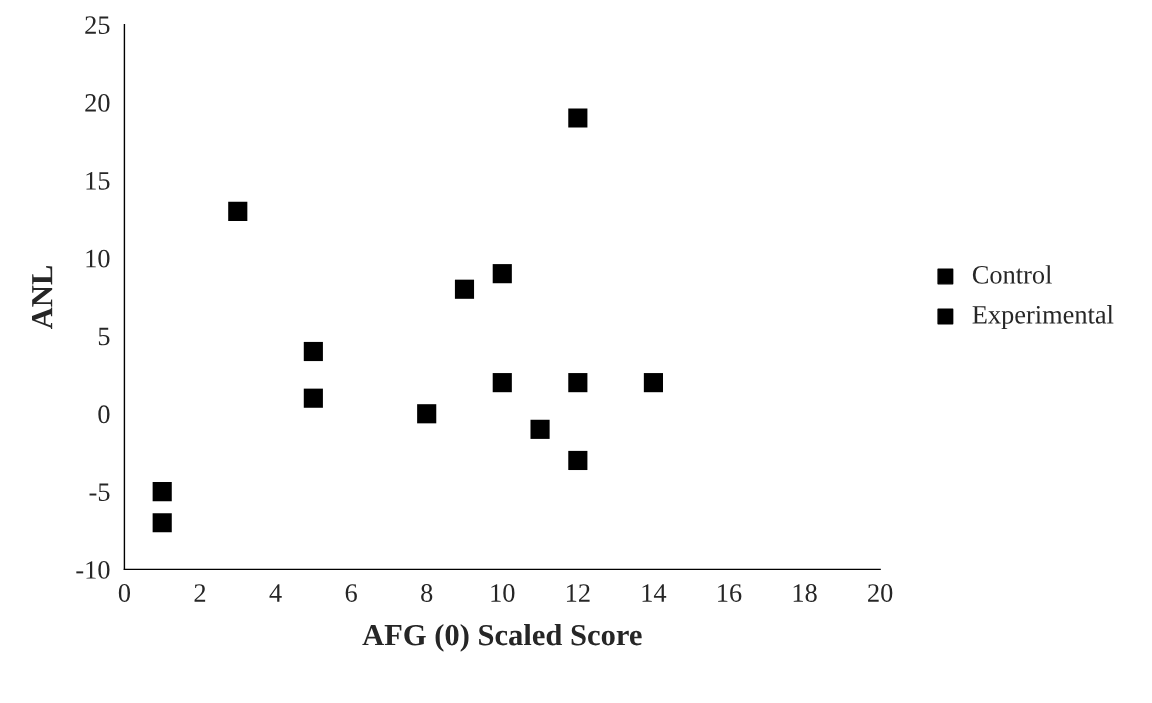 This screenshot has height=703, width=1152. I want to click on legend-label: Control, so click(1012, 274).